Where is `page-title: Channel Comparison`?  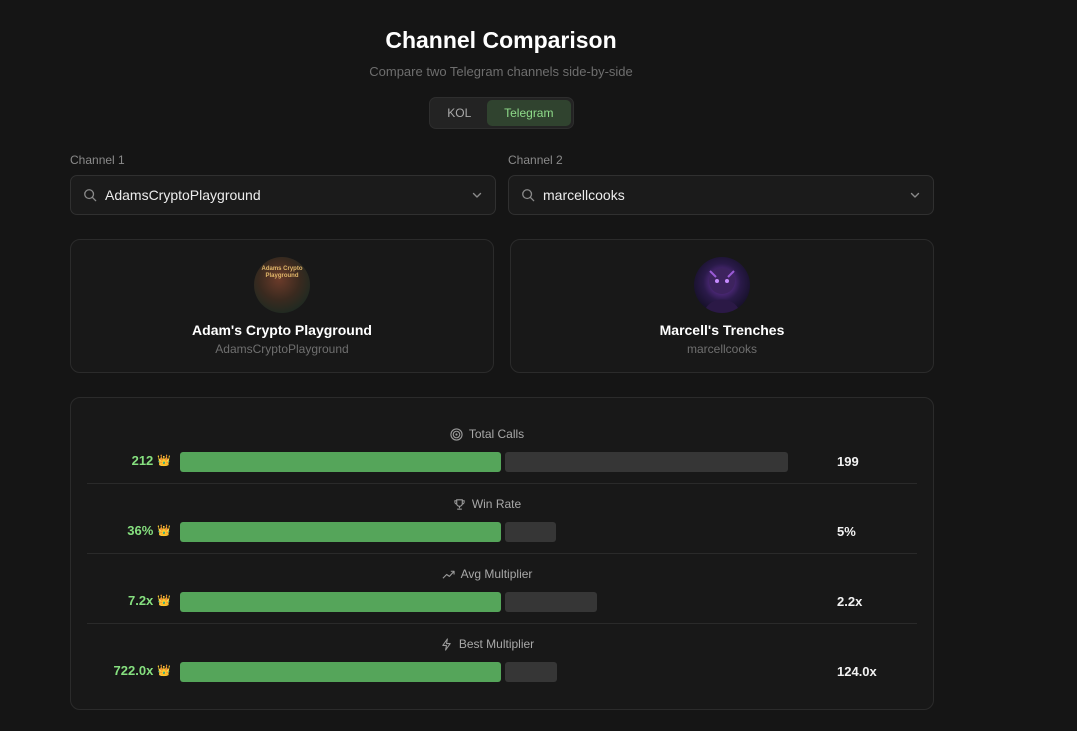
page-title: Channel Comparison is located at coordinates (501, 40).